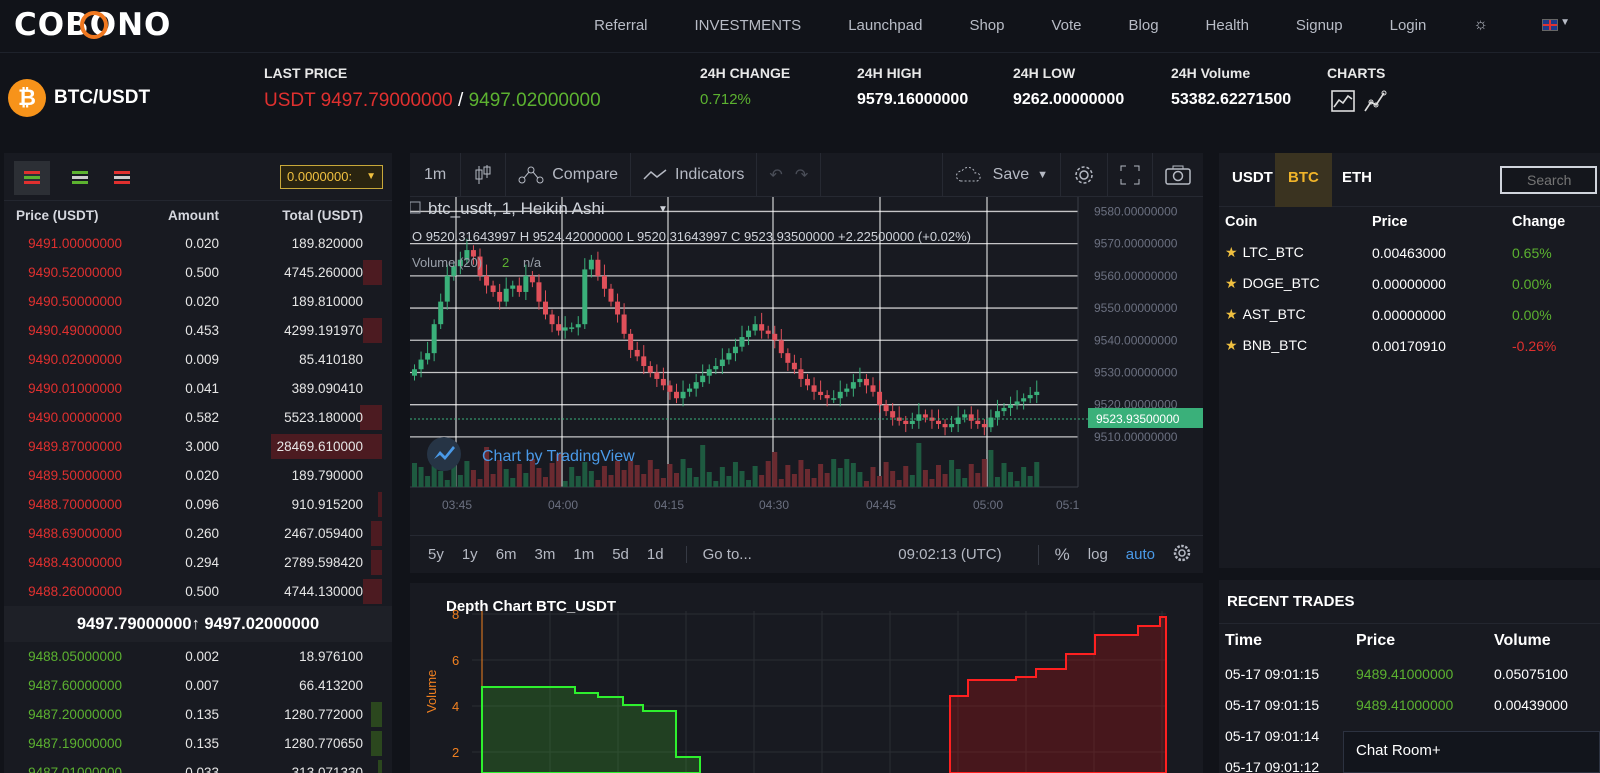  Describe the element at coordinates (1140, 554) in the screenshot. I see `auto-toggle: auto` at that location.